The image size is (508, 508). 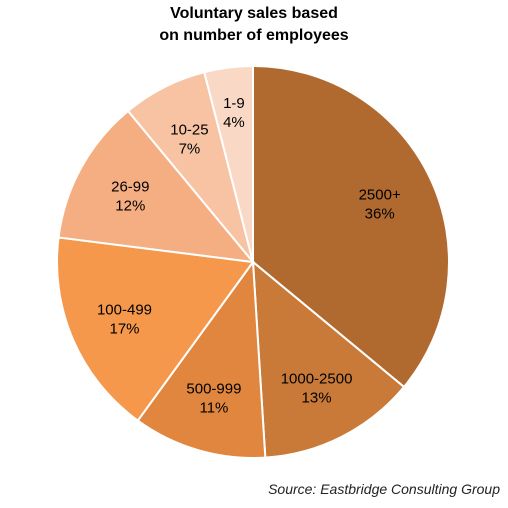 What do you see at coordinates (213, 398) in the screenshot?
I see `slice-label-2: 500-999 11%` at bounding box center [213, 398].